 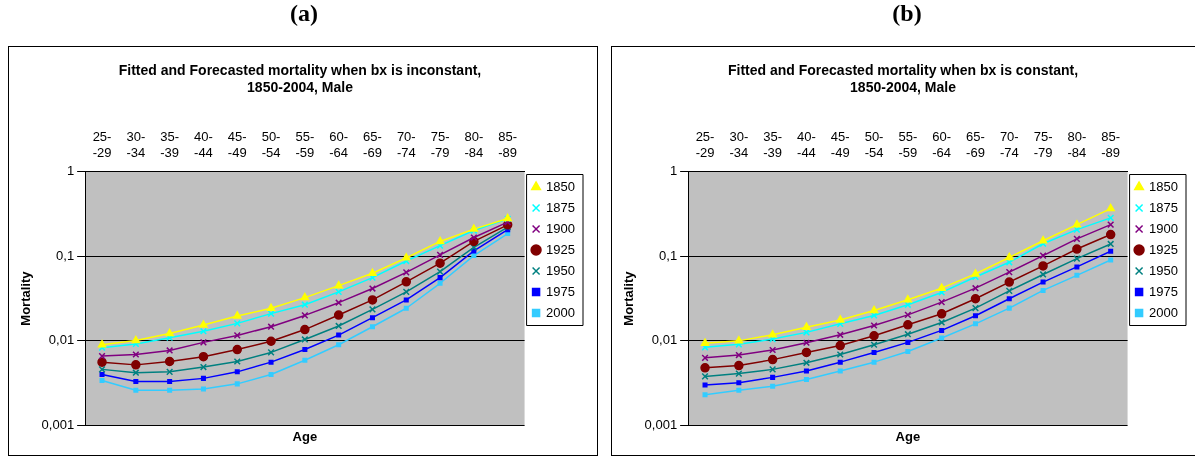 What do you see at coordinates (907, 14) in the screenshot?
I see `text: (b)` at bounding box center [907, 14].